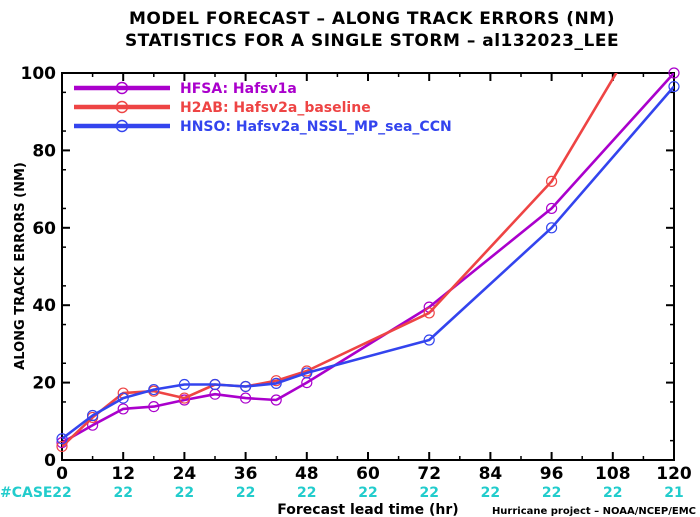 The height and width of the screenshot is (517, 700). Describe the element at coordinates (44, 384) in the screenshot. I see `y-tick-label: 20` at that location.